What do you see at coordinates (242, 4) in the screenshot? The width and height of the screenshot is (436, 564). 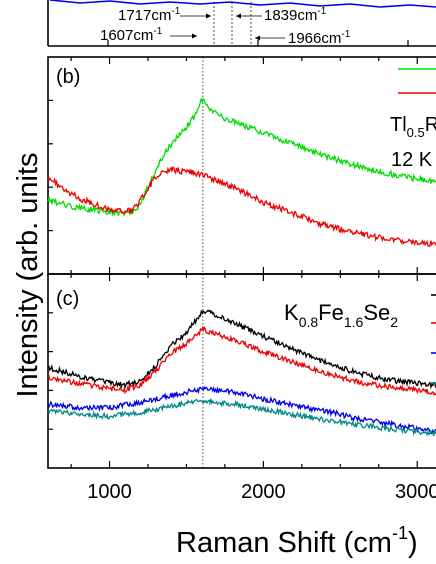 I see `panel-a-blue-trace` at bounding box center [242, 4].